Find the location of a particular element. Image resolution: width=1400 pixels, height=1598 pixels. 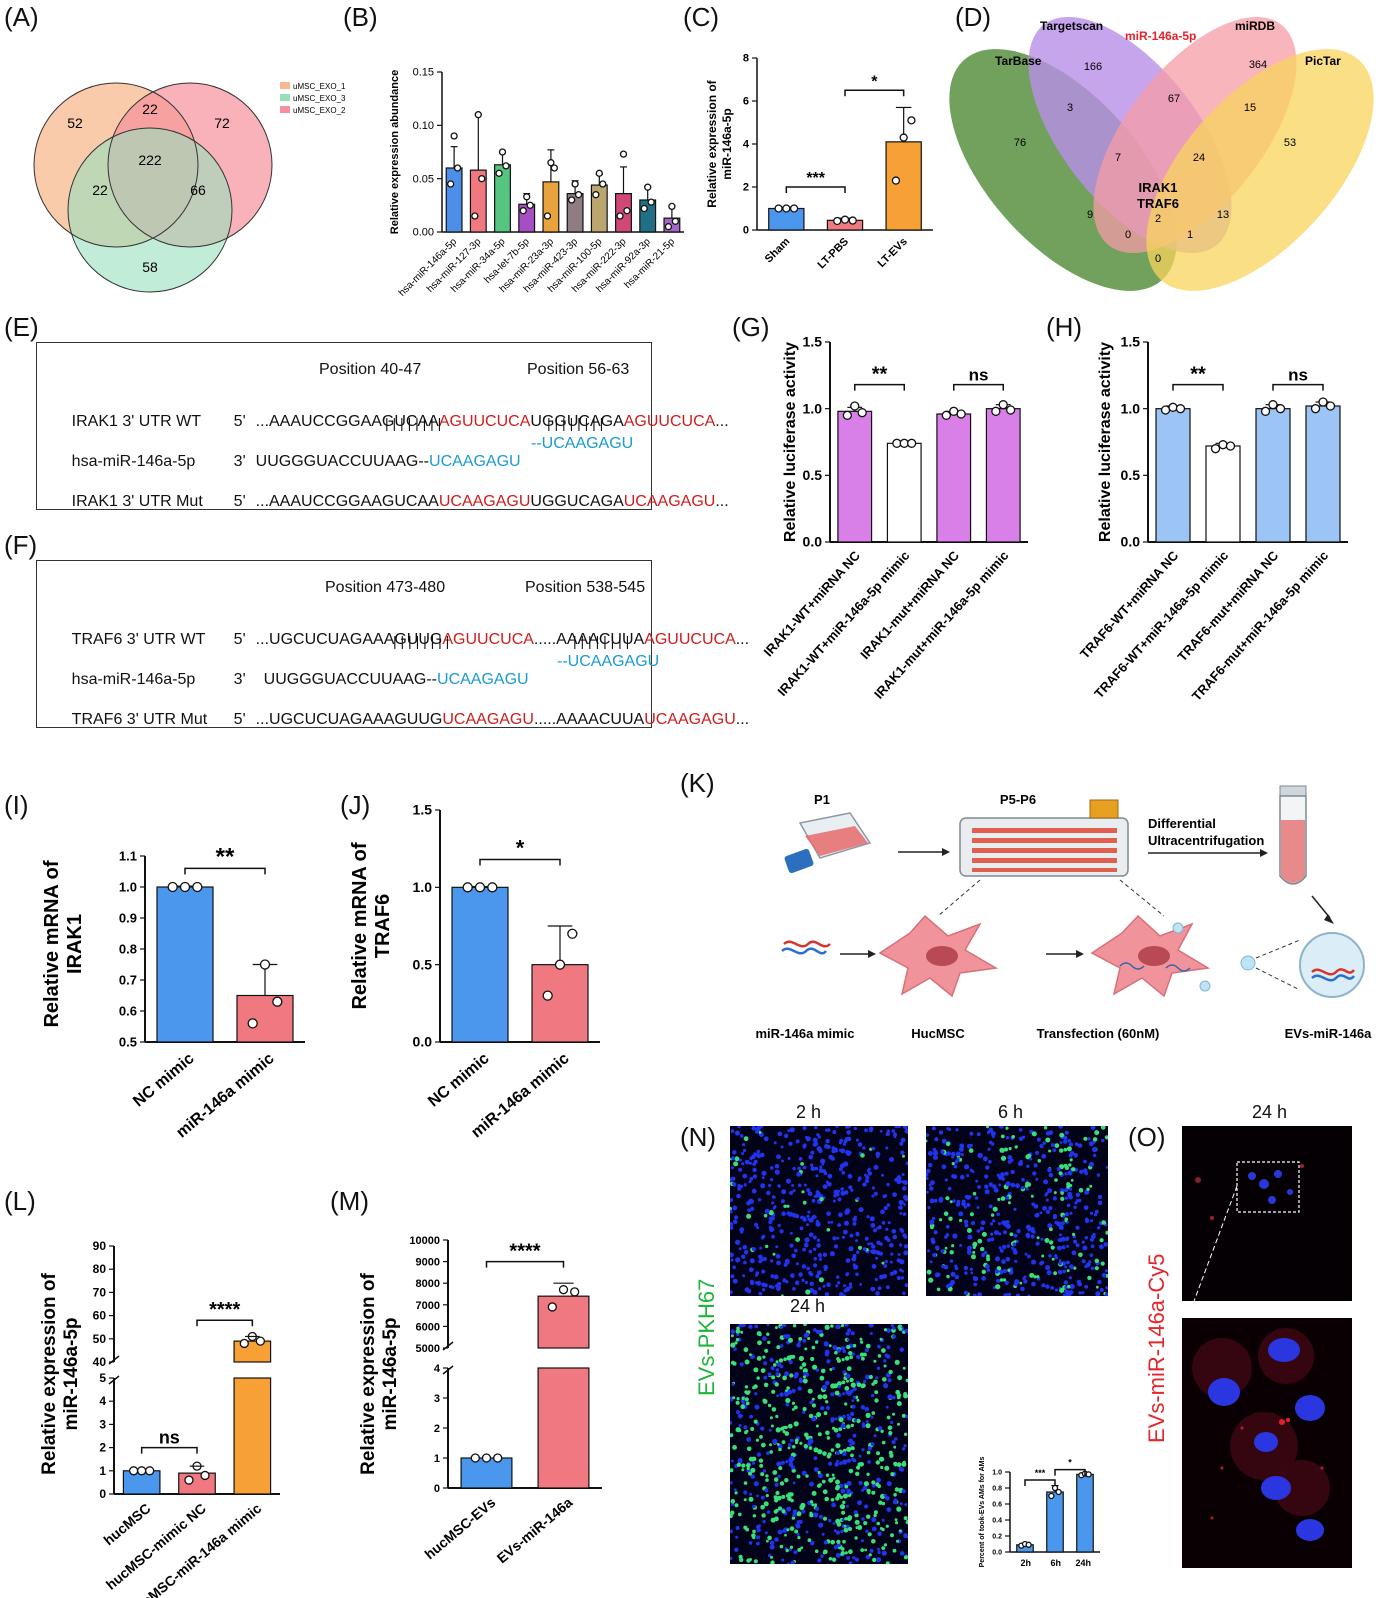

panel-label: (A) is located at coordinates (21, 17).